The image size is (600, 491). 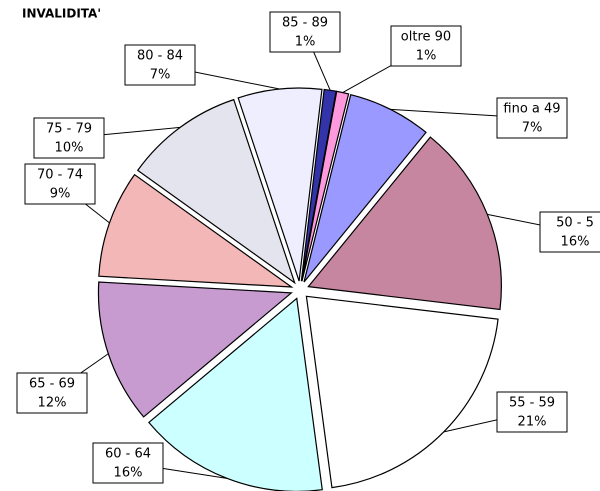 I want to click on value-label: 12%, so click(x=52, y=403).